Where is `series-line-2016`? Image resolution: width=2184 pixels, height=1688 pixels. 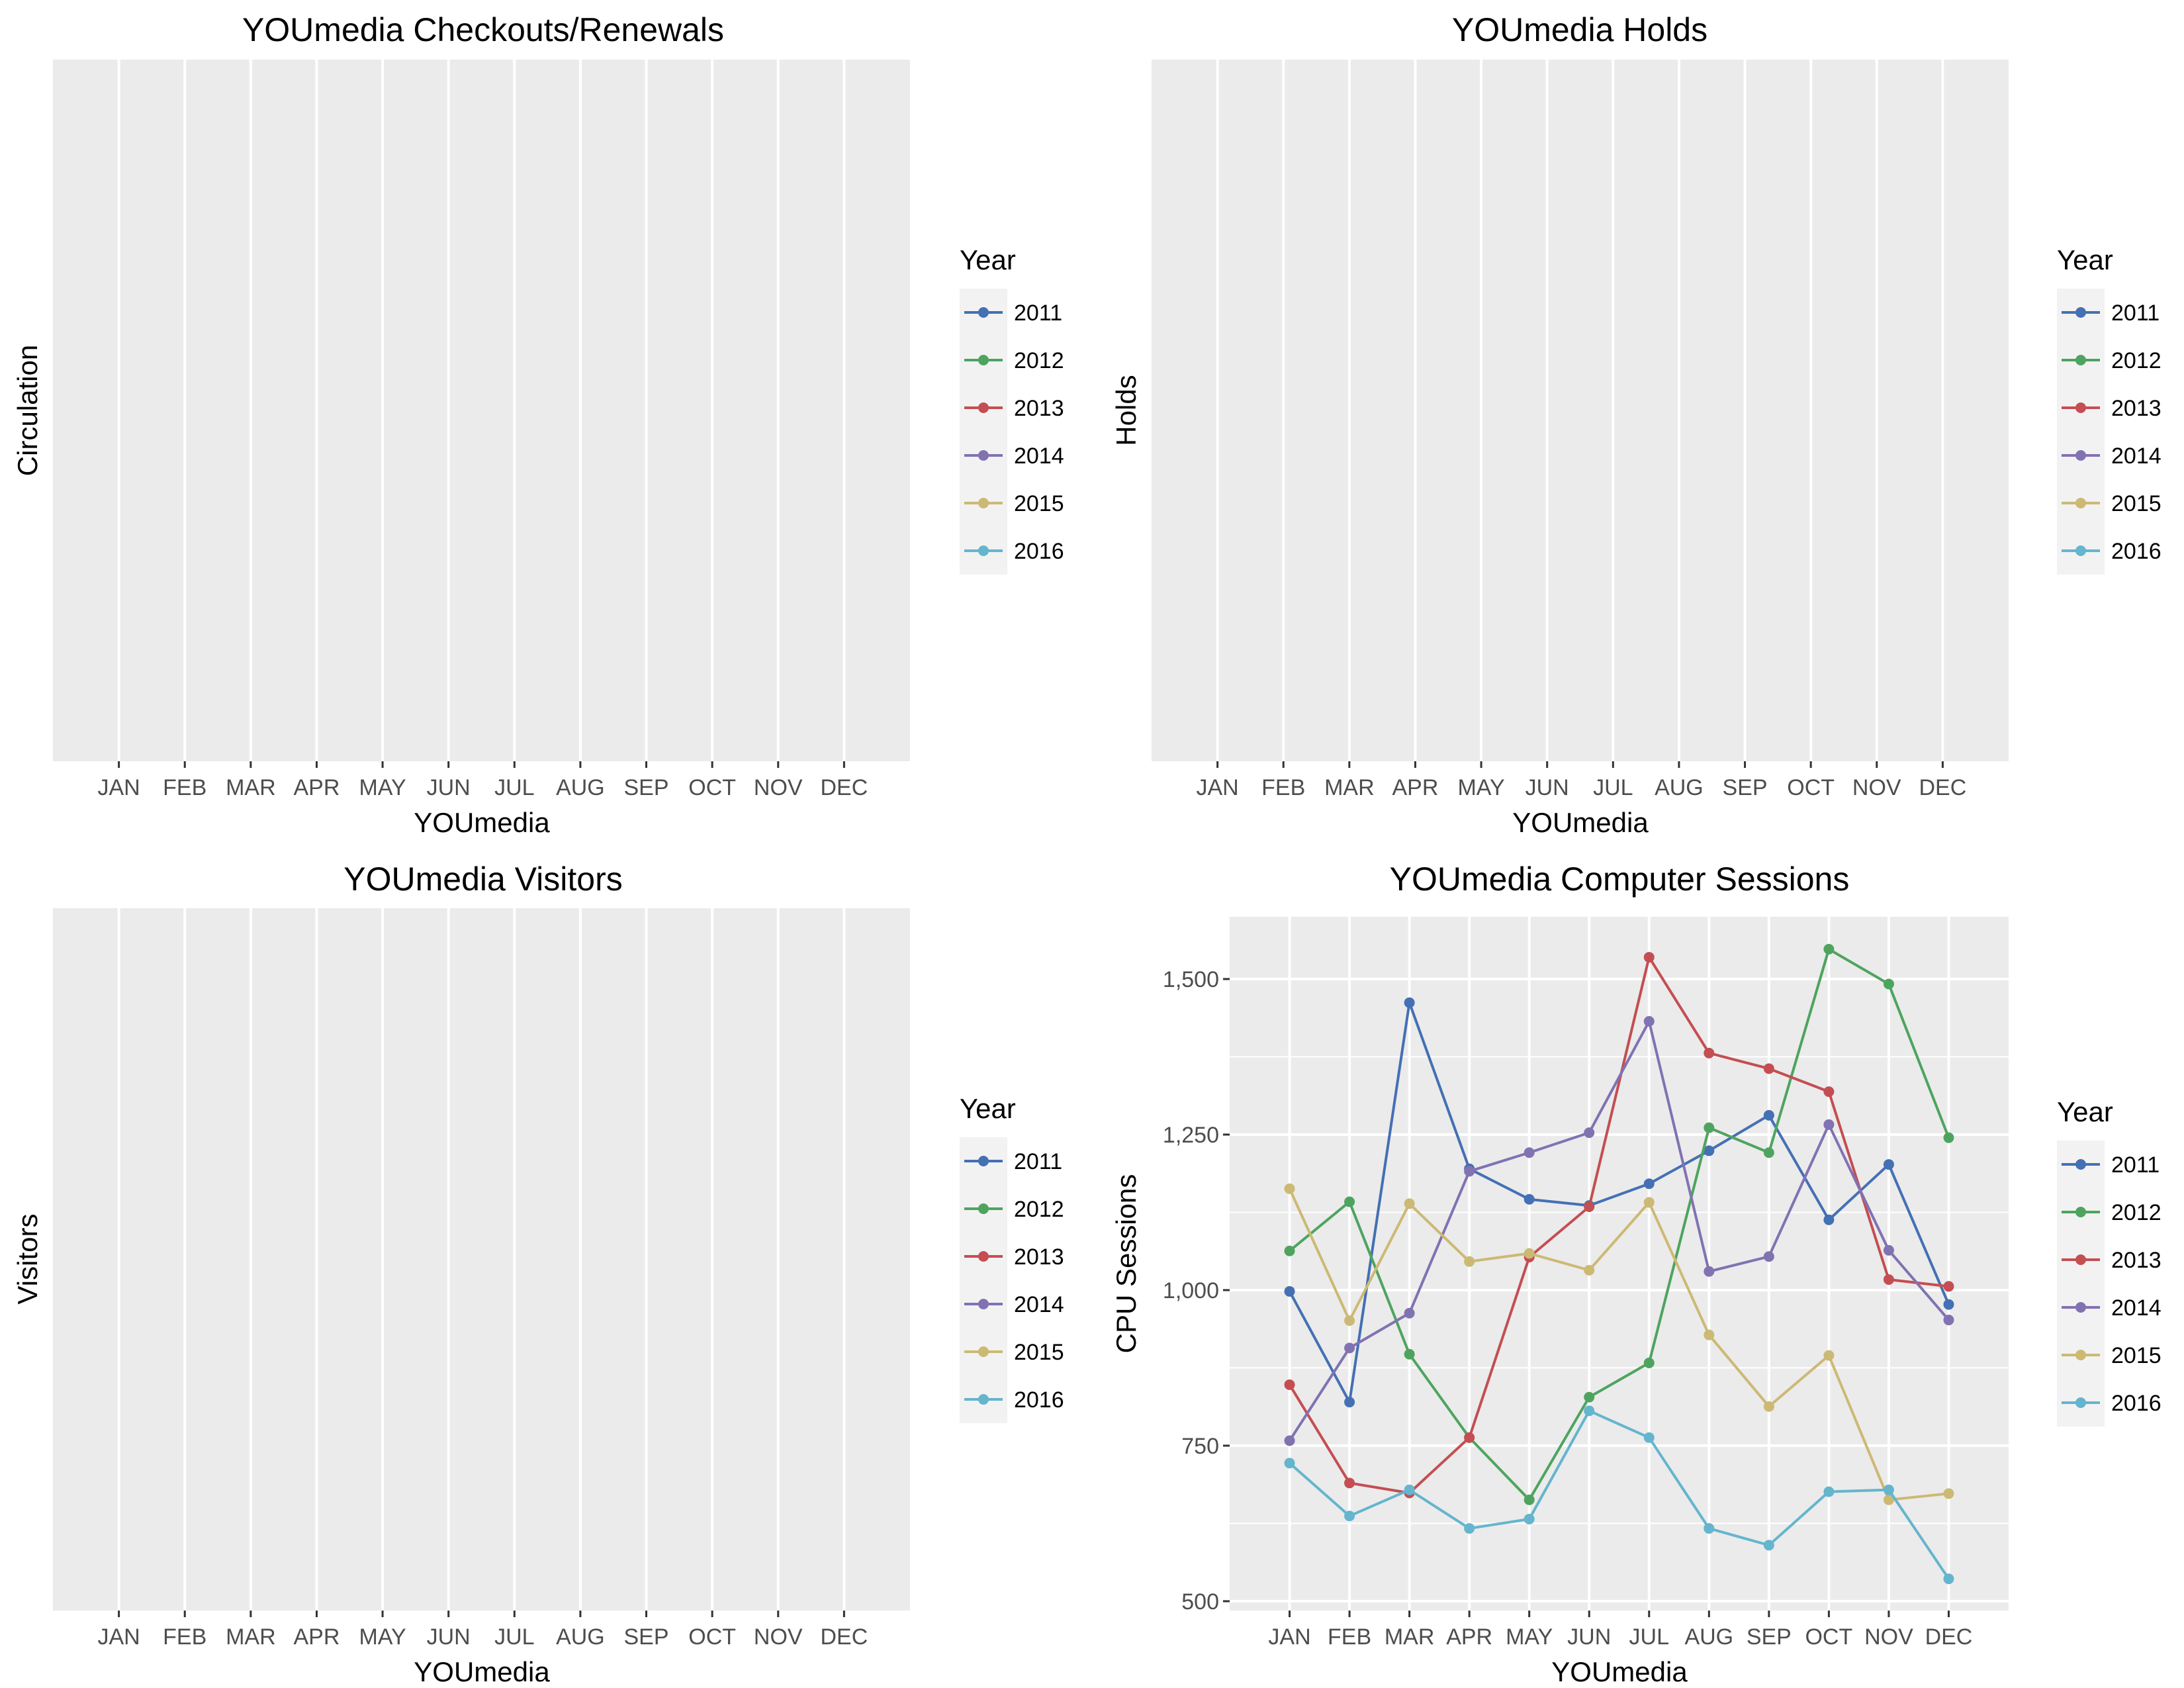
series-line-2016 is located at coordinates (1619, 1495).